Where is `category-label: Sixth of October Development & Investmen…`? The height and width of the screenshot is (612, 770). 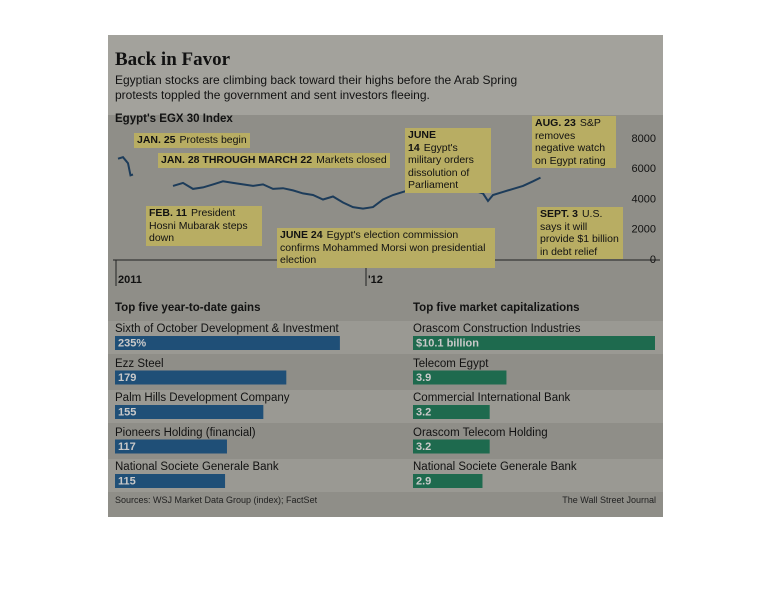 category-label: Sixth of October Development & Investmen… is located at coordinates (227, 329).